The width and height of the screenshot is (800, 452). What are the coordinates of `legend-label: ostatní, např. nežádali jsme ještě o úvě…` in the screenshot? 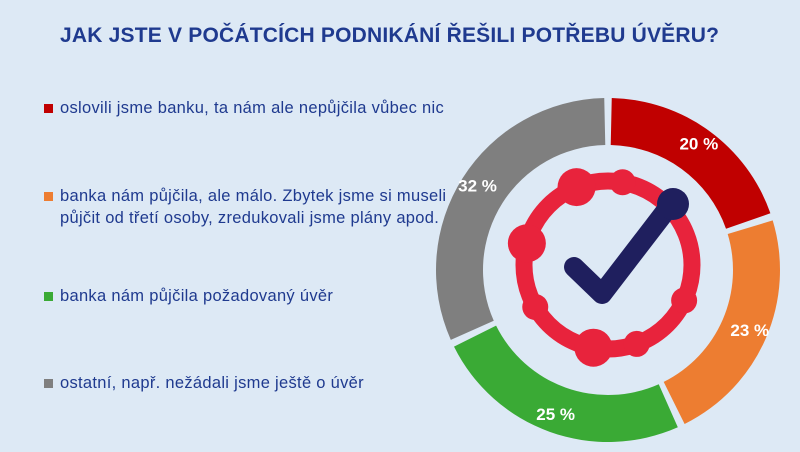 It's located at (212, 383).